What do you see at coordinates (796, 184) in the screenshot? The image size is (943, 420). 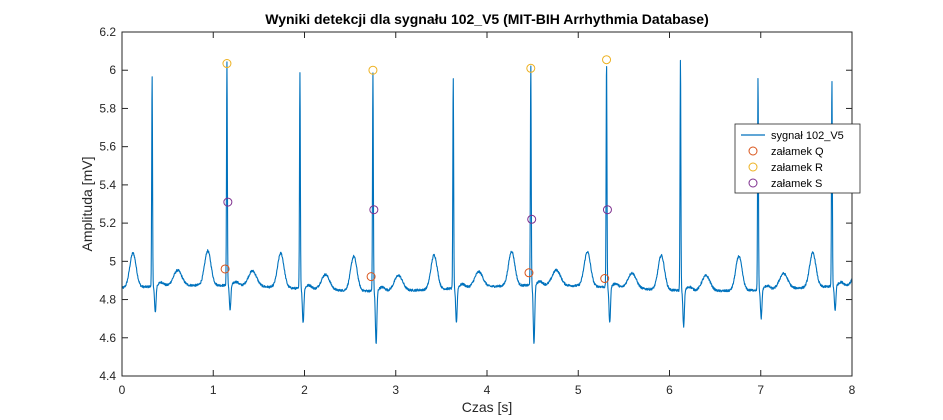 I see `legend-entry-label: załamek S` at bounding box center [796, 184].